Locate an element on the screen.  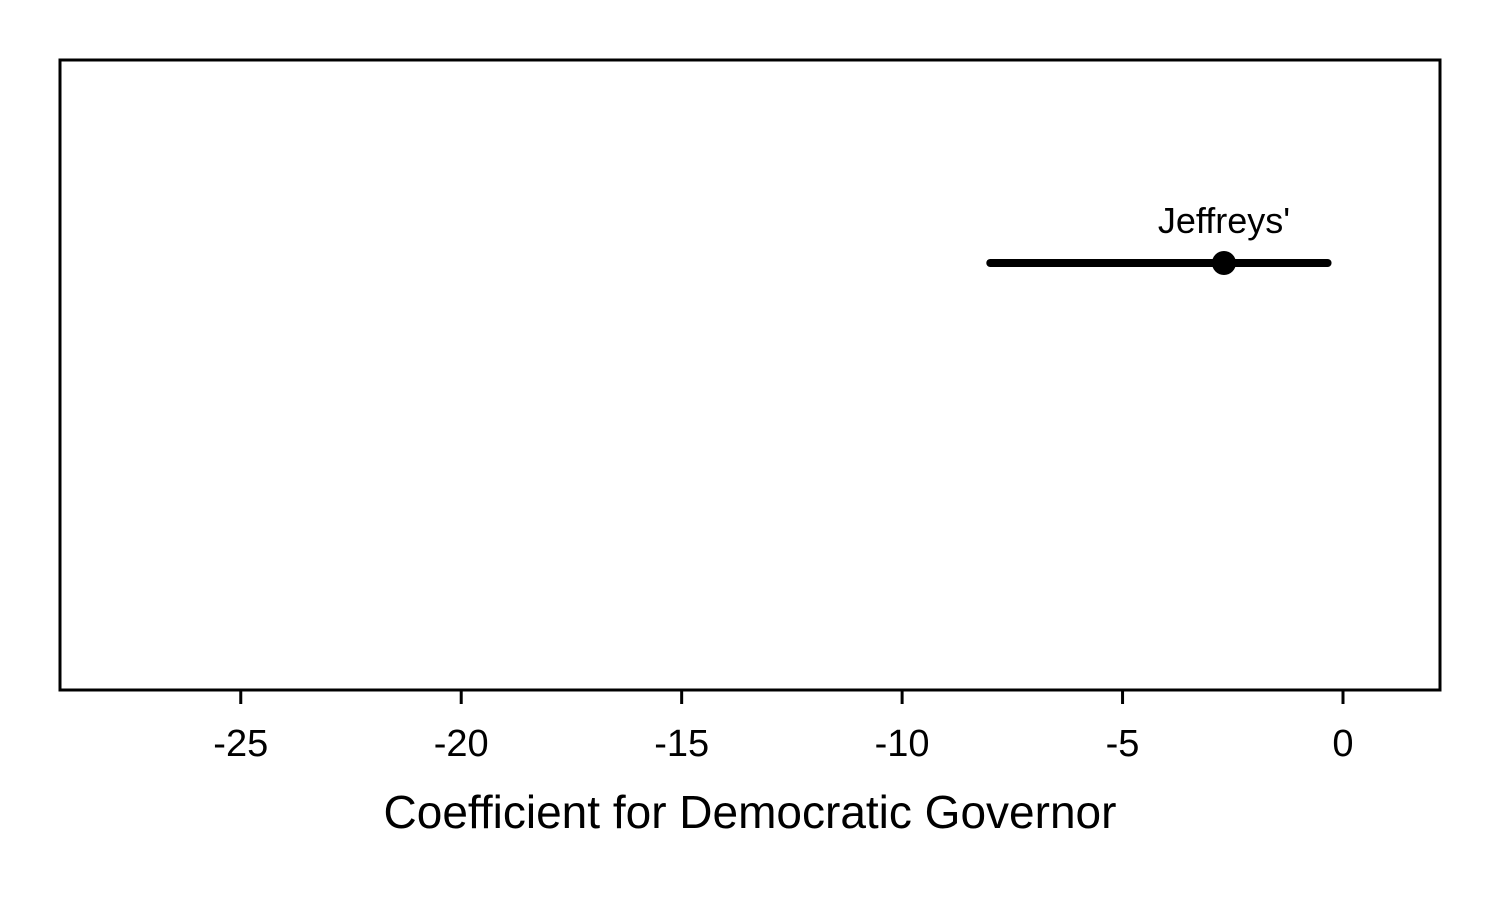
interval-label: Jeffreys' is located at coordinates (1224, 220).